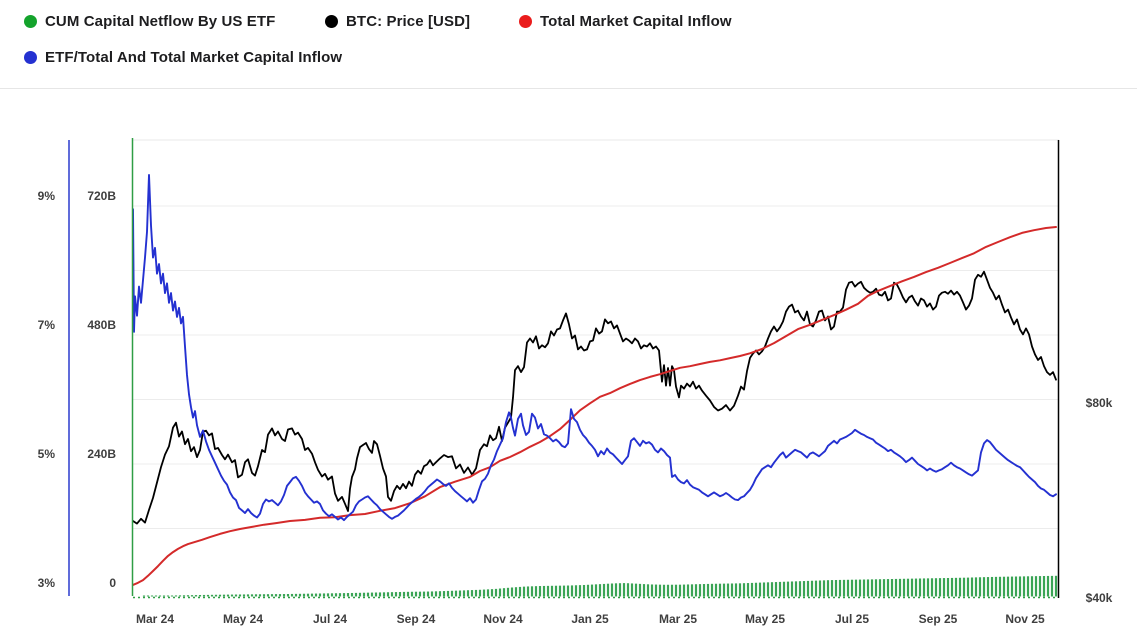 This screenshot has width=1137, height=634. I want to click on header-divider, so click(568, 88).